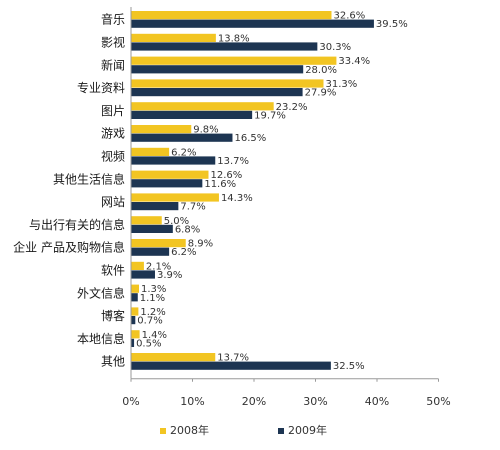  I want to click on value-label: 11.6%, so click(220, 184).